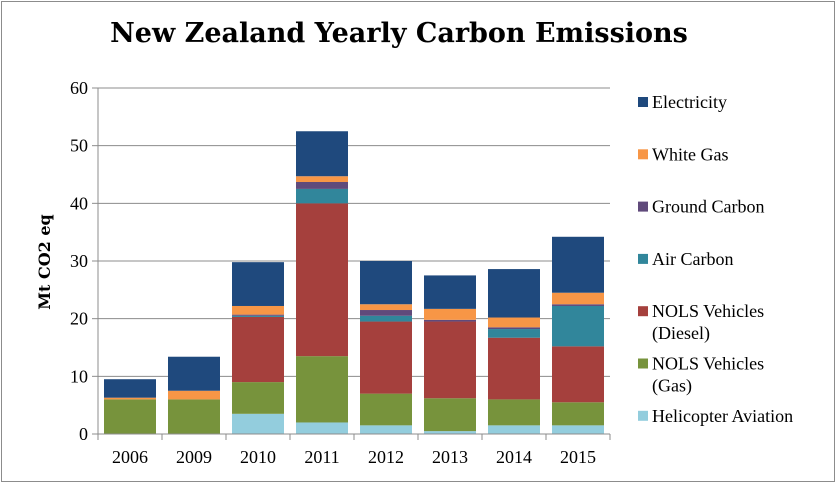  Describe the element at coordinates (79, 376) in the screenshot. I see `y-tick-label: 10` at that location.